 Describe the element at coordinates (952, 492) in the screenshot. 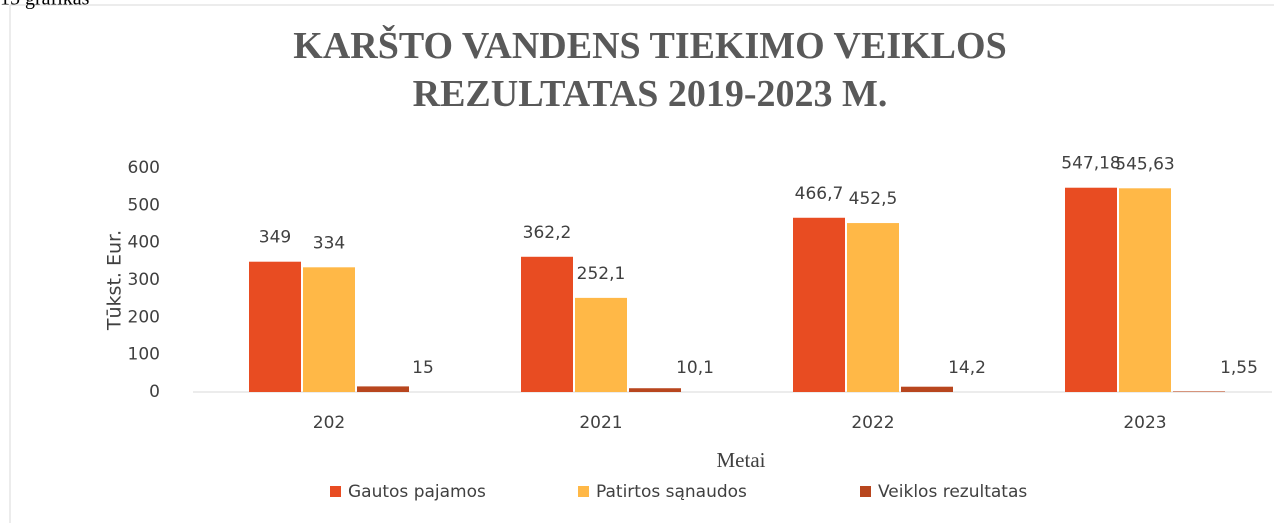

I see `legend-label: Veiklos rezultatas` at that location.